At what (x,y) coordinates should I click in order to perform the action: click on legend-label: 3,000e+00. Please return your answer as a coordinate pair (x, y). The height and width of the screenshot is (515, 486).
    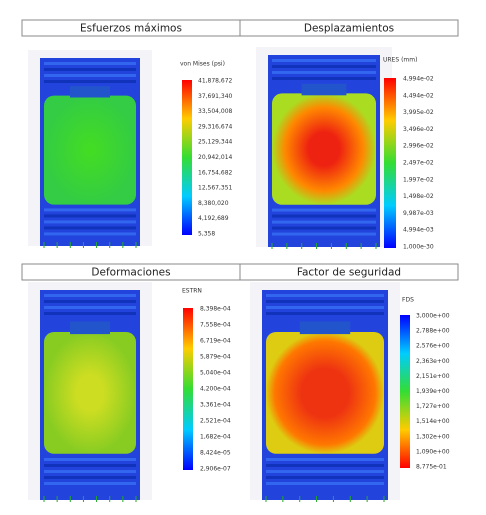
    Looking at the image, I should click on (433, 316).